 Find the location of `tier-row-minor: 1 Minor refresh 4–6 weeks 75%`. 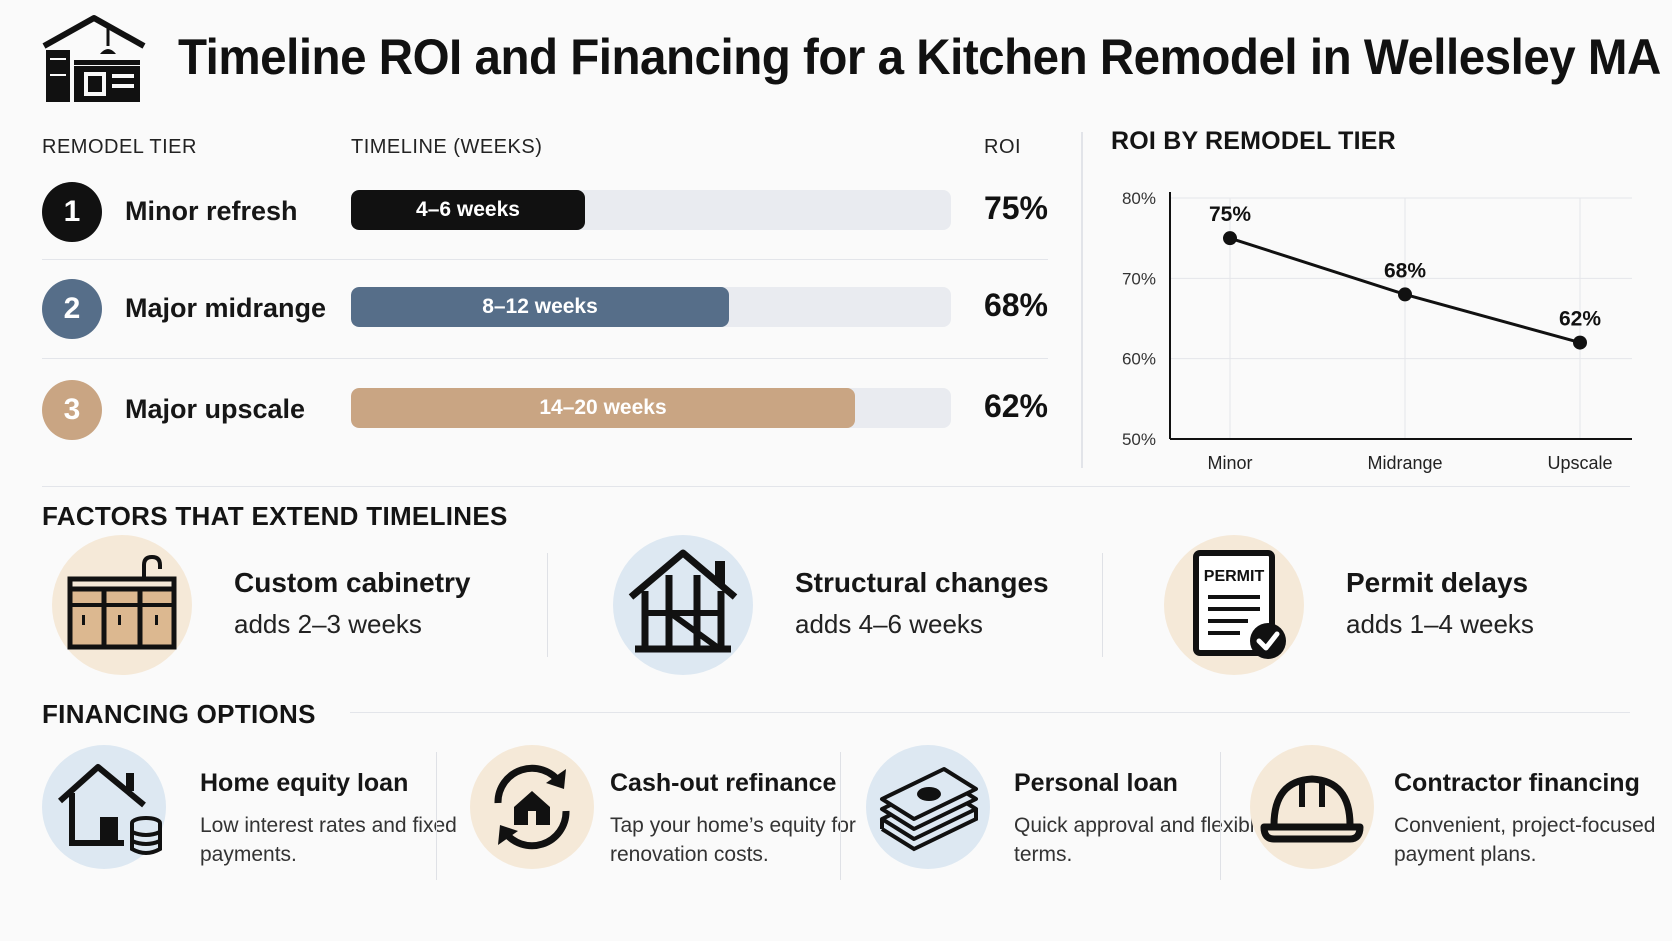

tier-row-minor: 1 Minor refresh 4–6 weeks 75% is located at coordinates (545, 230).